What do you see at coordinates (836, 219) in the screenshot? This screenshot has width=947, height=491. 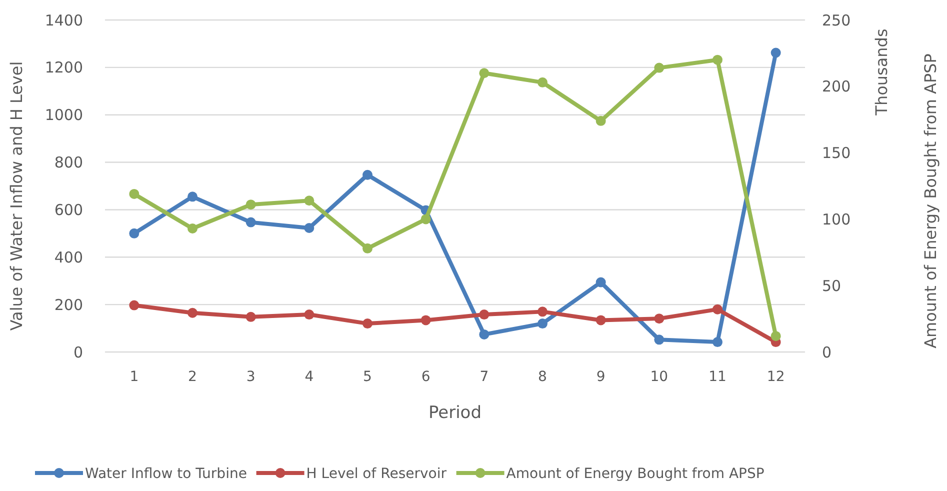 I see `y2-tick-label: 100` at bounding box center [836, 219].